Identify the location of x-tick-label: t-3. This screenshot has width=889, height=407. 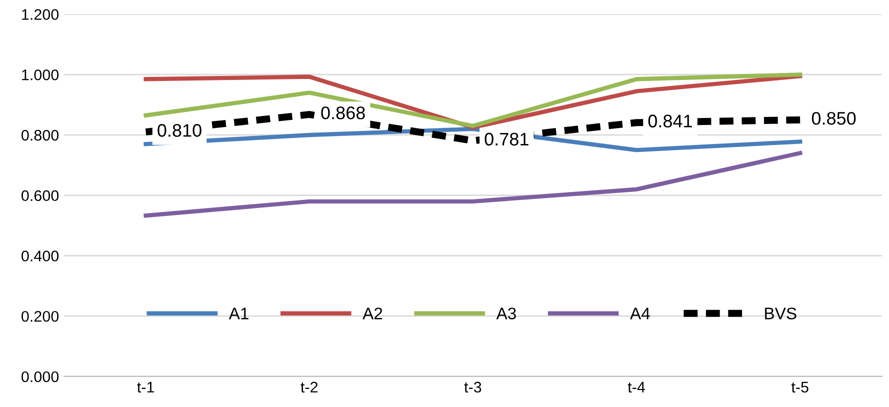
(473, 387).